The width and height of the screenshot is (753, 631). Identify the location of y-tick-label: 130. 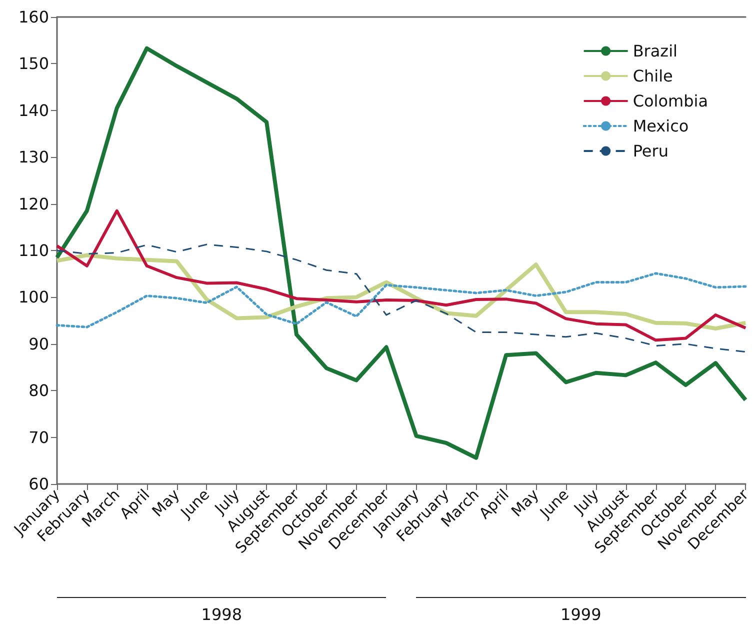
(33, 157).